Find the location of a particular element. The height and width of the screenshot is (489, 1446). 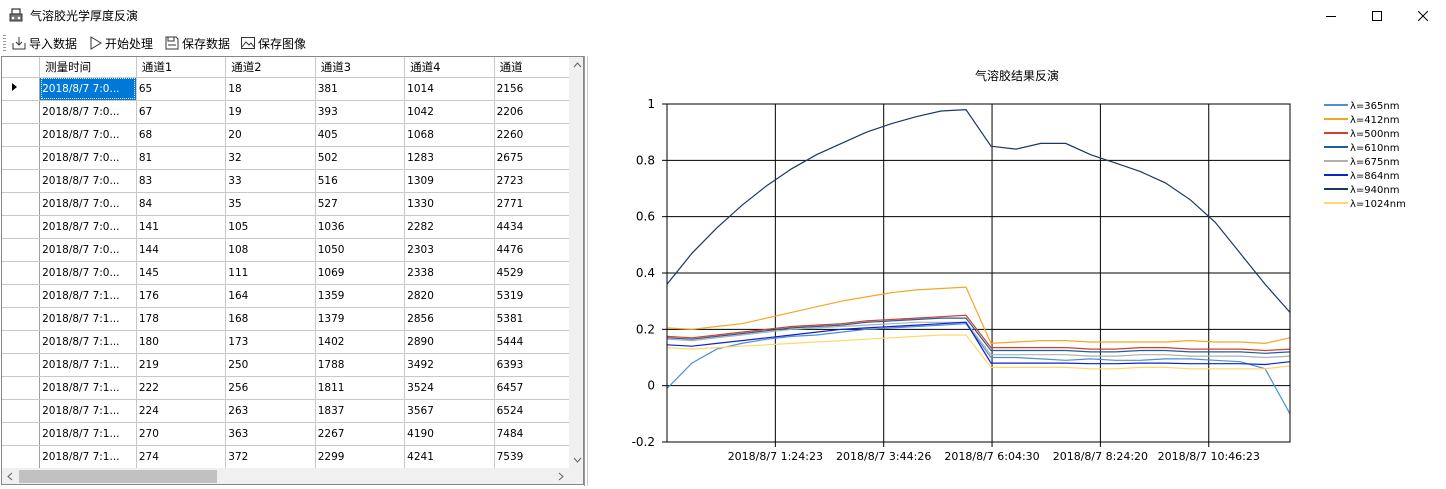

channel-cell: 270 is located at coordinates (181, 434).